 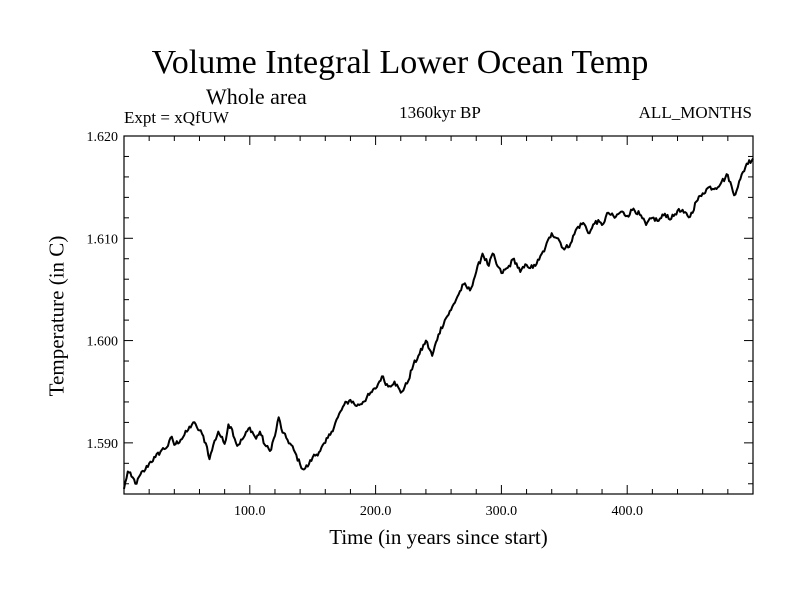 What do you see at coordinates (695, 112) in the screenshot?
I see `months-label: ALL_MONTHS` at bounding box center [695, 112].